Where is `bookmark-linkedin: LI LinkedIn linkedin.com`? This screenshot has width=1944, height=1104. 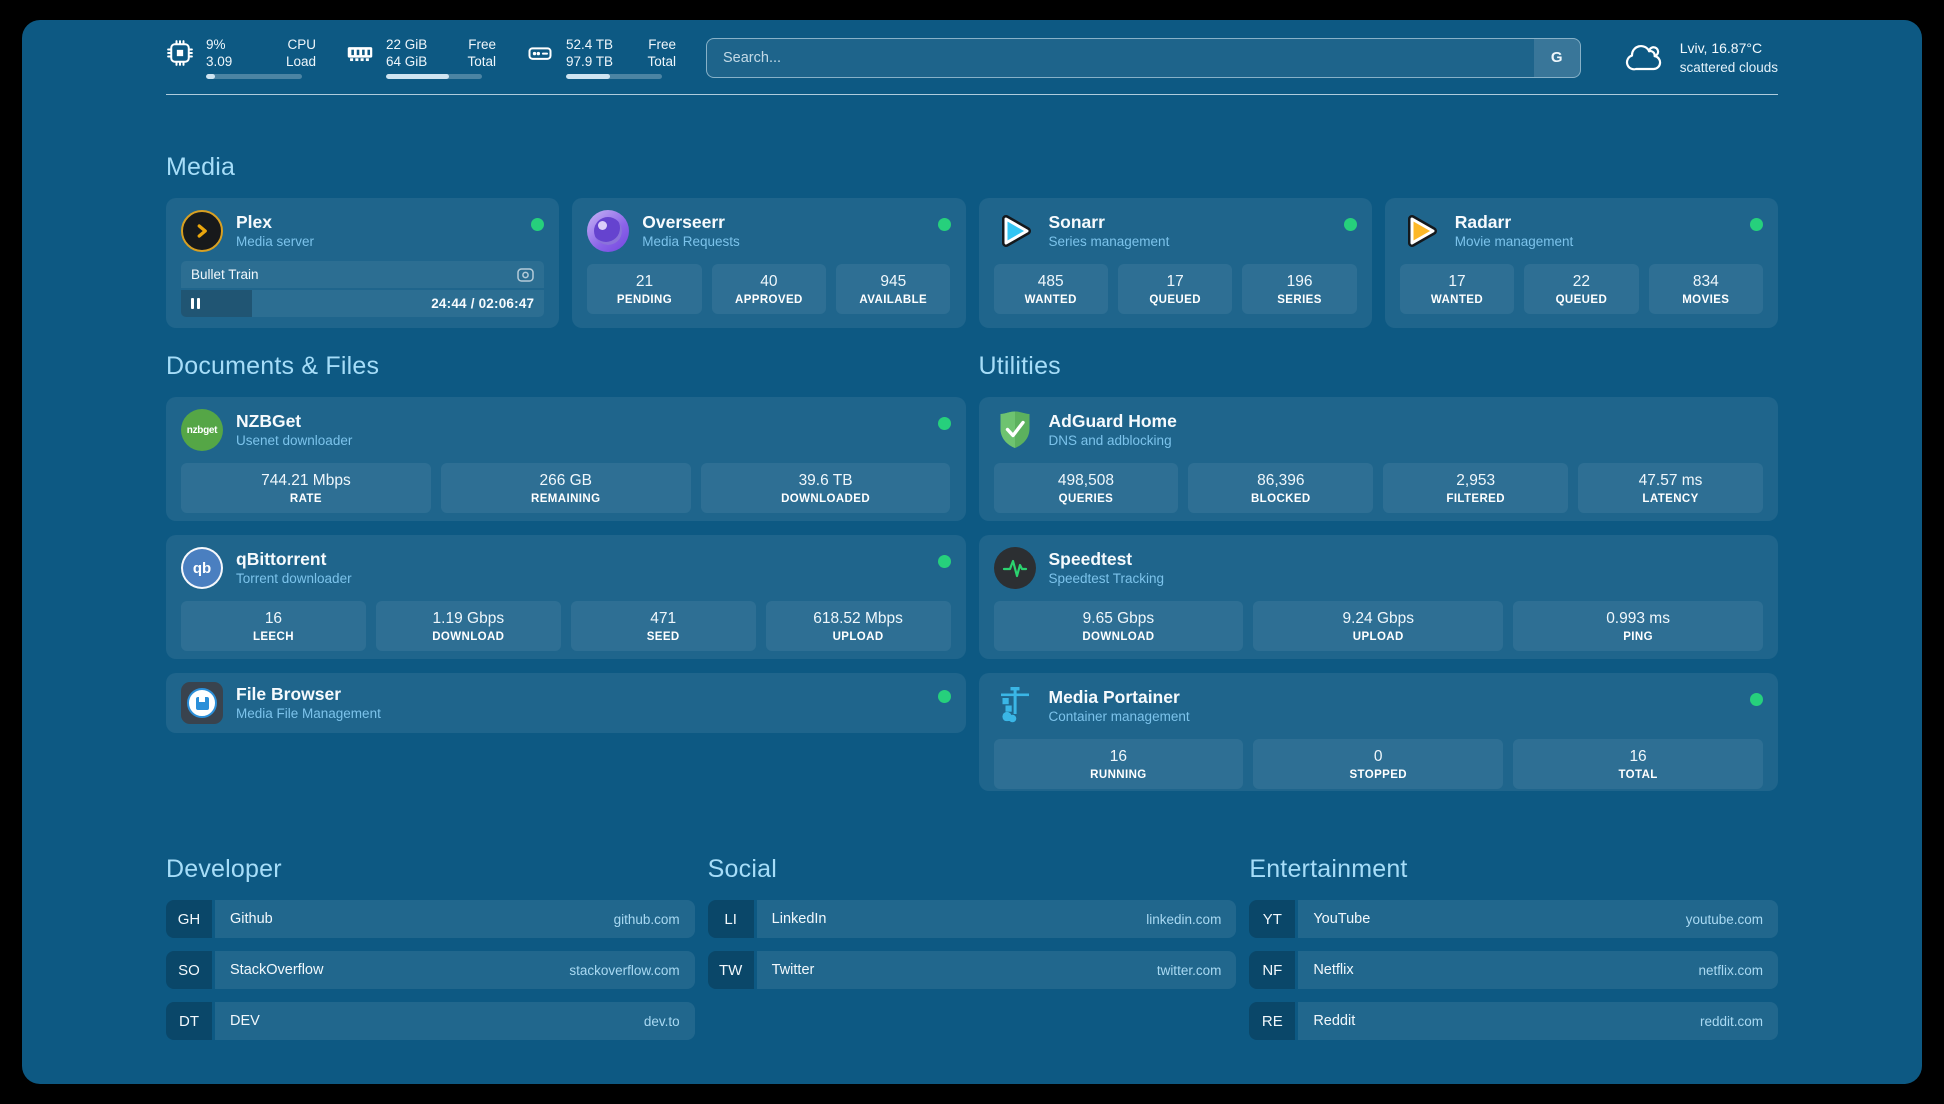
bookmark-linkedin: LI LinkedIn linkedin.com is located at coordinates (972, 919).